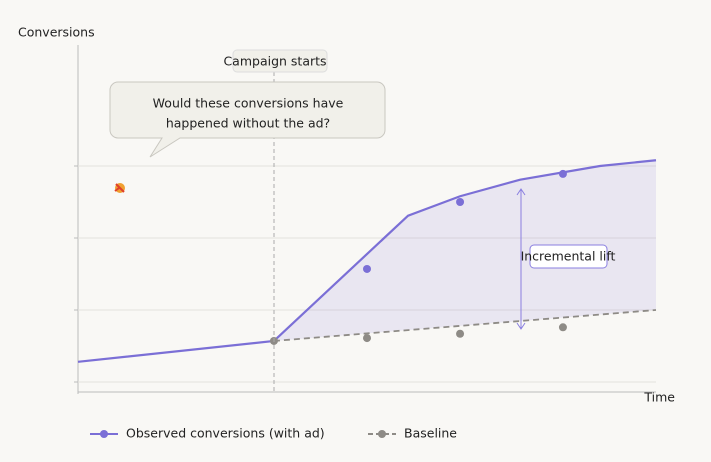 This screenshot has width=711, height=462. What do you see at coordinates (119, 188) in the screenshot?
I see `icon` at bounding box center [119, 188].